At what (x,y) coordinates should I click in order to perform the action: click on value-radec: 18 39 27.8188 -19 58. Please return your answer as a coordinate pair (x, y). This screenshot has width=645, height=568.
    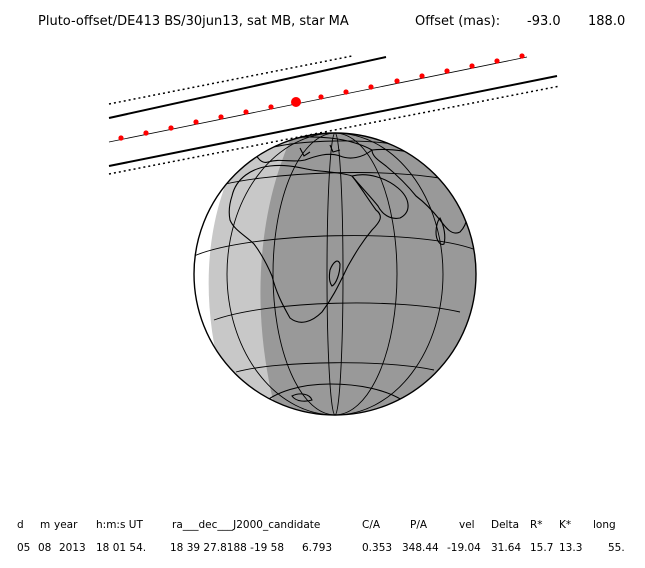
    Looking at the image, I should click on (227, 548).